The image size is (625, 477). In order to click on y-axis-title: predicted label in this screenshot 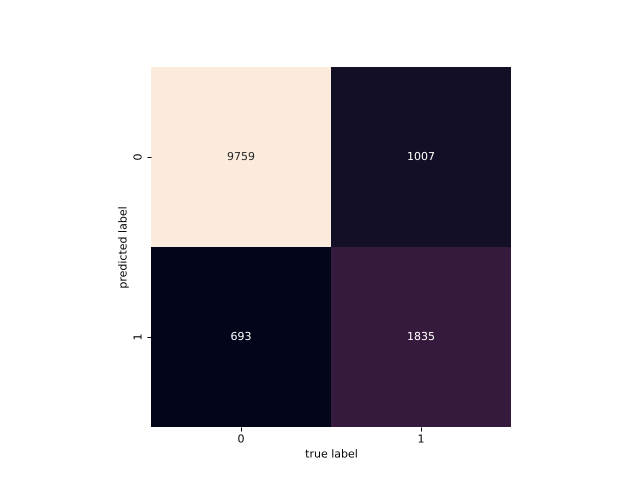, I will do `click(123, 247)`.